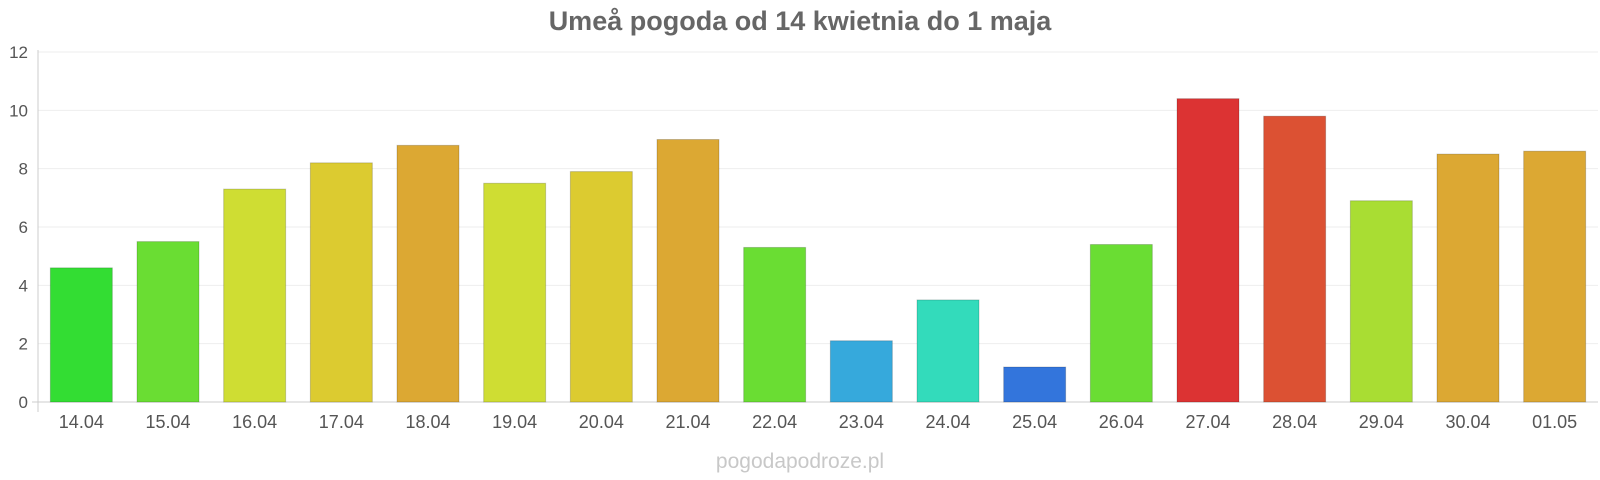 The image size is (1600, 480). Describe the element at coordinates (774, 422) in the screenshot. I see `x-tick-label-22.04: 22.04` at that location.